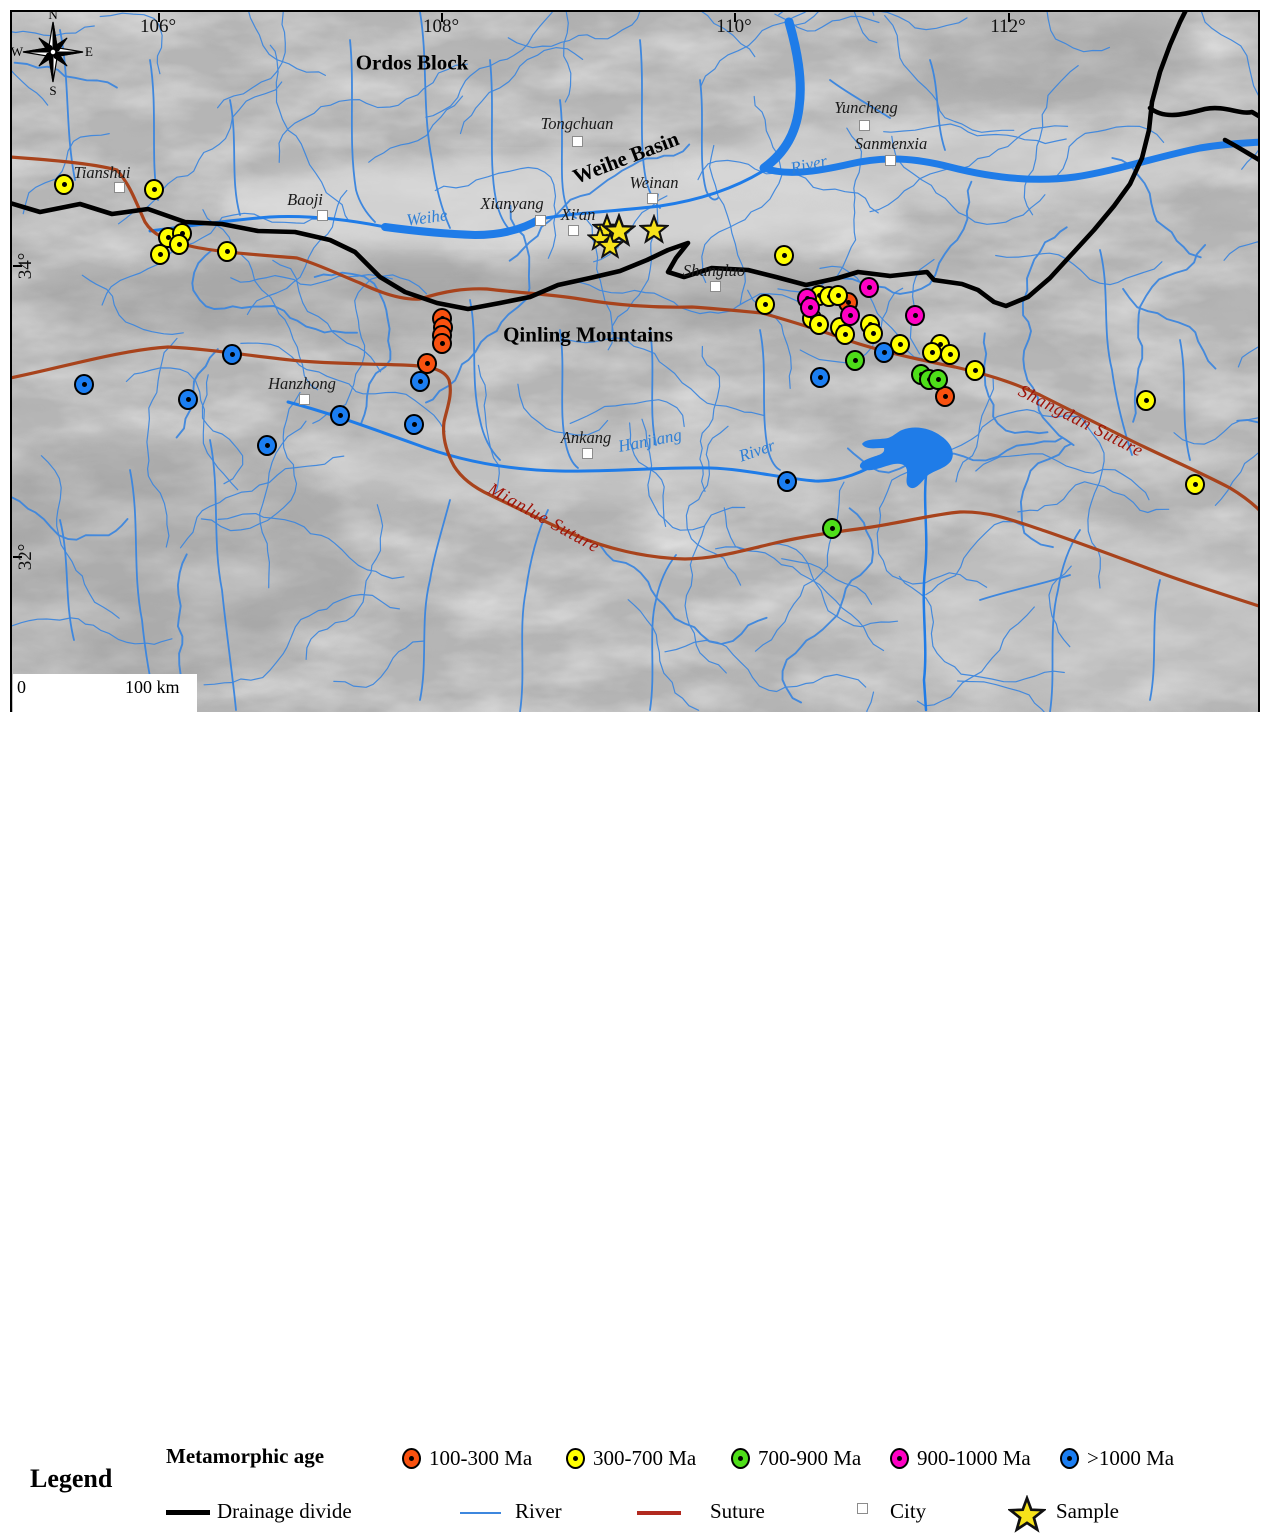 This screenshot has height=1533, width=1270. I want to click on lon-label: 106°, so click(158, 26).